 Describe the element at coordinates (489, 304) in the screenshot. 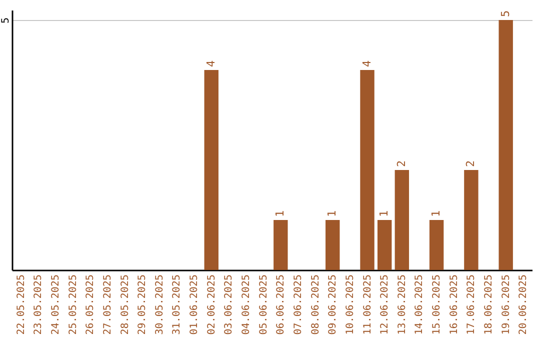

I see `x-tick-label: 18.06.2025` at that location.